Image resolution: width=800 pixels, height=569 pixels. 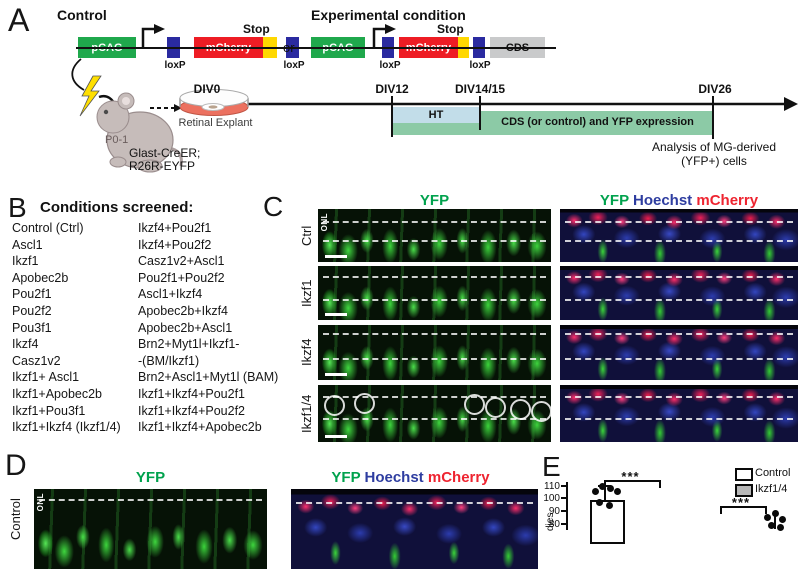 I want to click on explant-core, so click(x=213, y=107).